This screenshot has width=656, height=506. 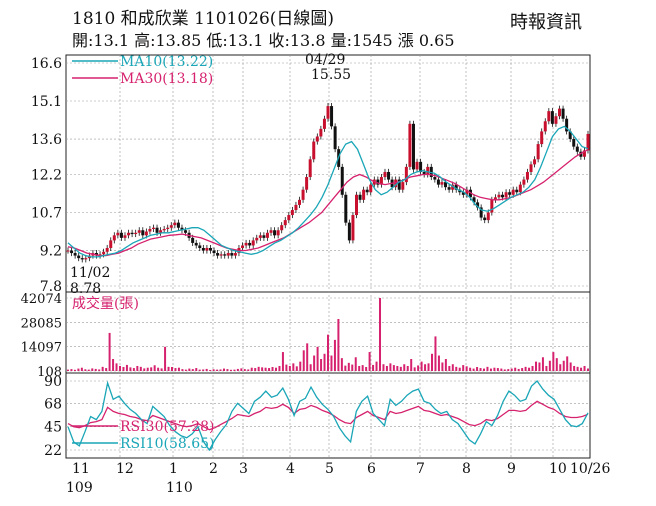 What do you see at coordinates (105, 303) in the screenshot?
I see `volume-title: 成交量(張)` at bounding box center [105, 303].